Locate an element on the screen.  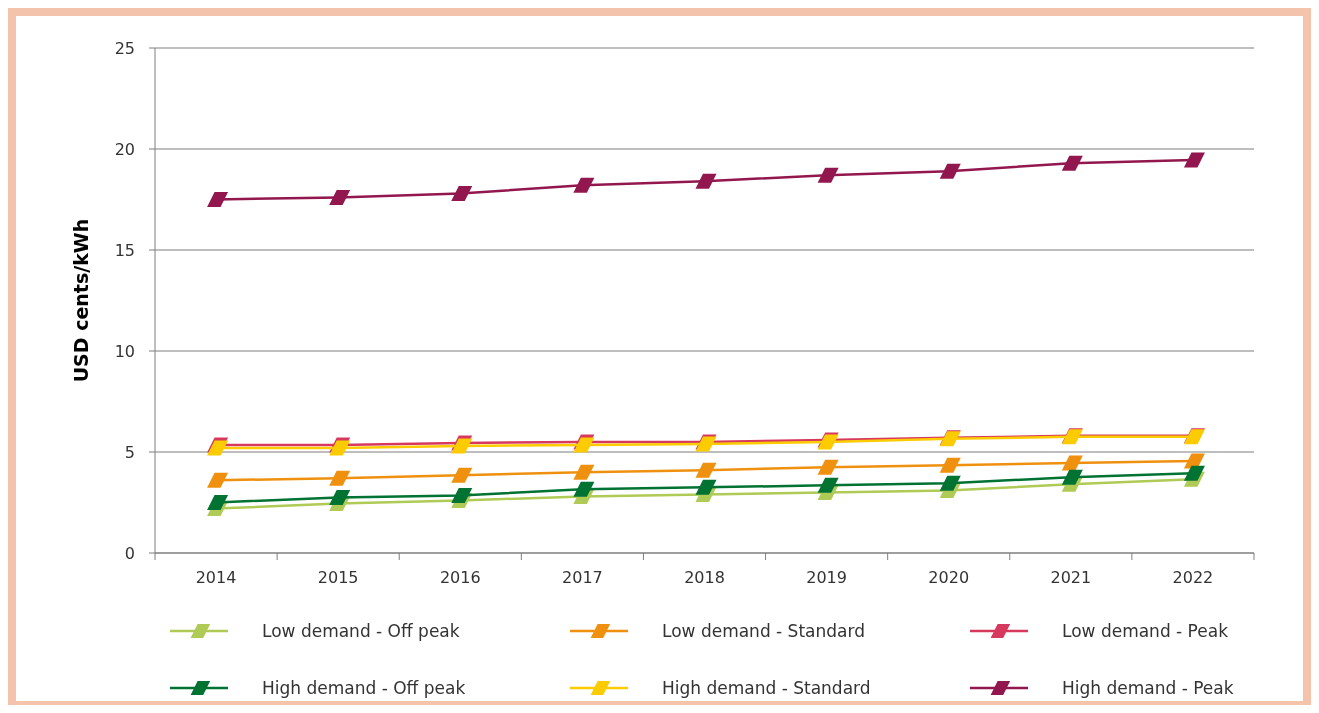
y-tick-label: 0 is located at coordinates (129, 553).